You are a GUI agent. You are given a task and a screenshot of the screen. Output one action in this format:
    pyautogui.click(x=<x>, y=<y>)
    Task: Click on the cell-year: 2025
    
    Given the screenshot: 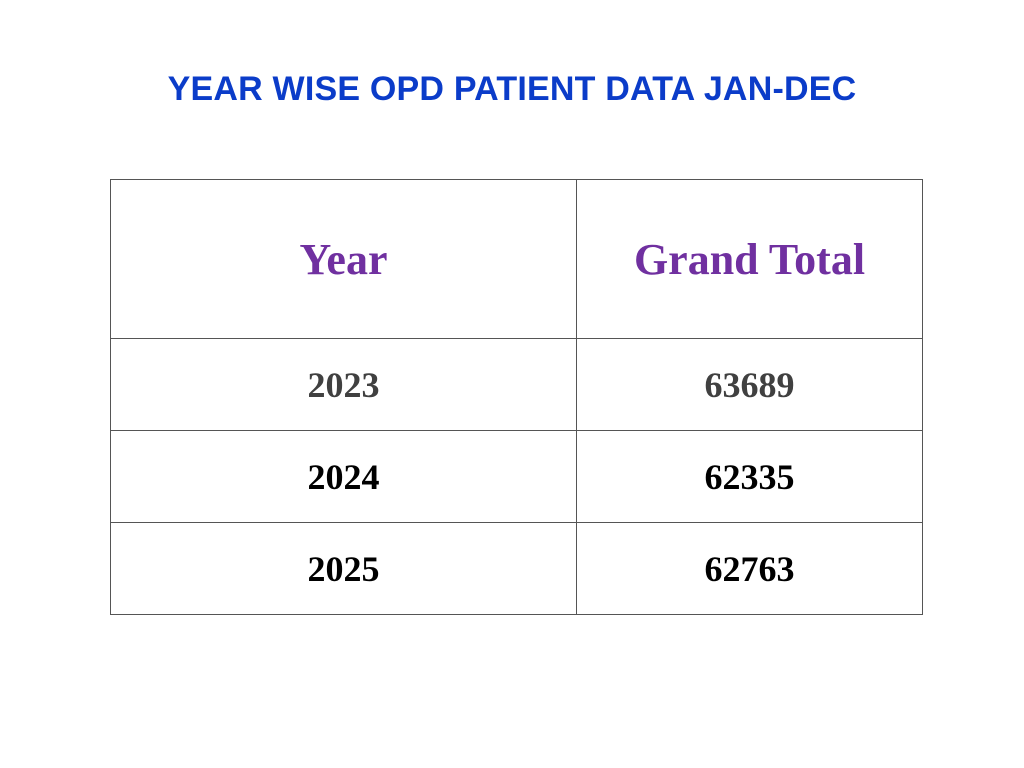 What is the action you would take?
    pyautogui.click(x=343, y=568)
    